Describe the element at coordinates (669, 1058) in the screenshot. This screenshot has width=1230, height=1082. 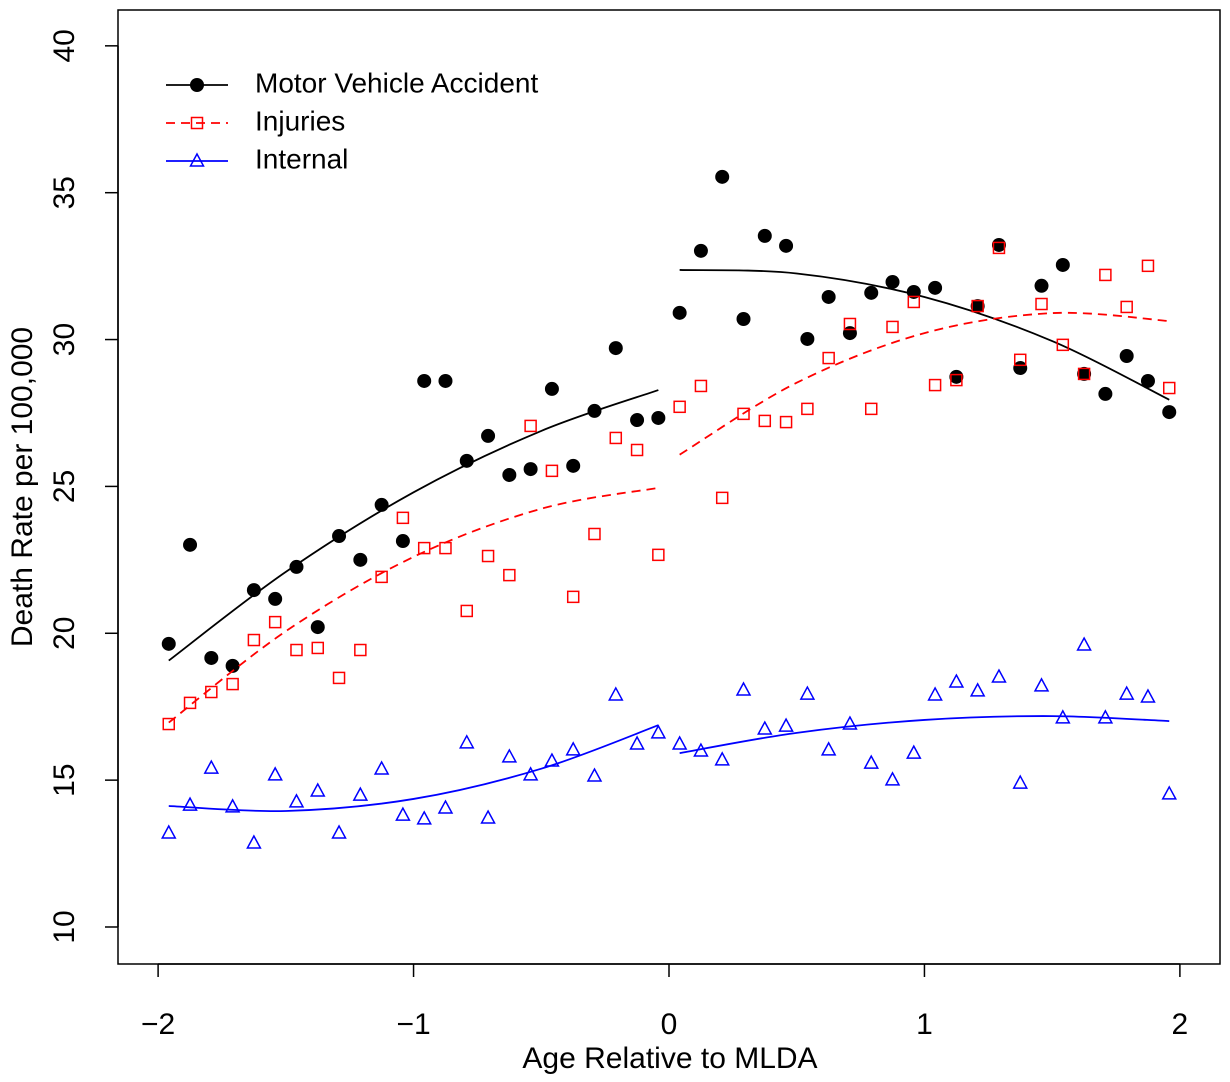
I see `x-axis-title: Age Relative to MLDA` at that location.